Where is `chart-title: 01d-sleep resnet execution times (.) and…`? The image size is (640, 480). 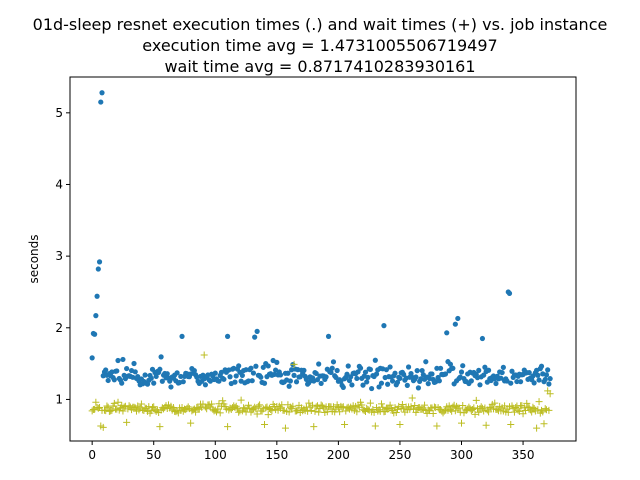 chart-title: 01d-sleep resnet execution times (.) and… is located at coordinates (320, 45).